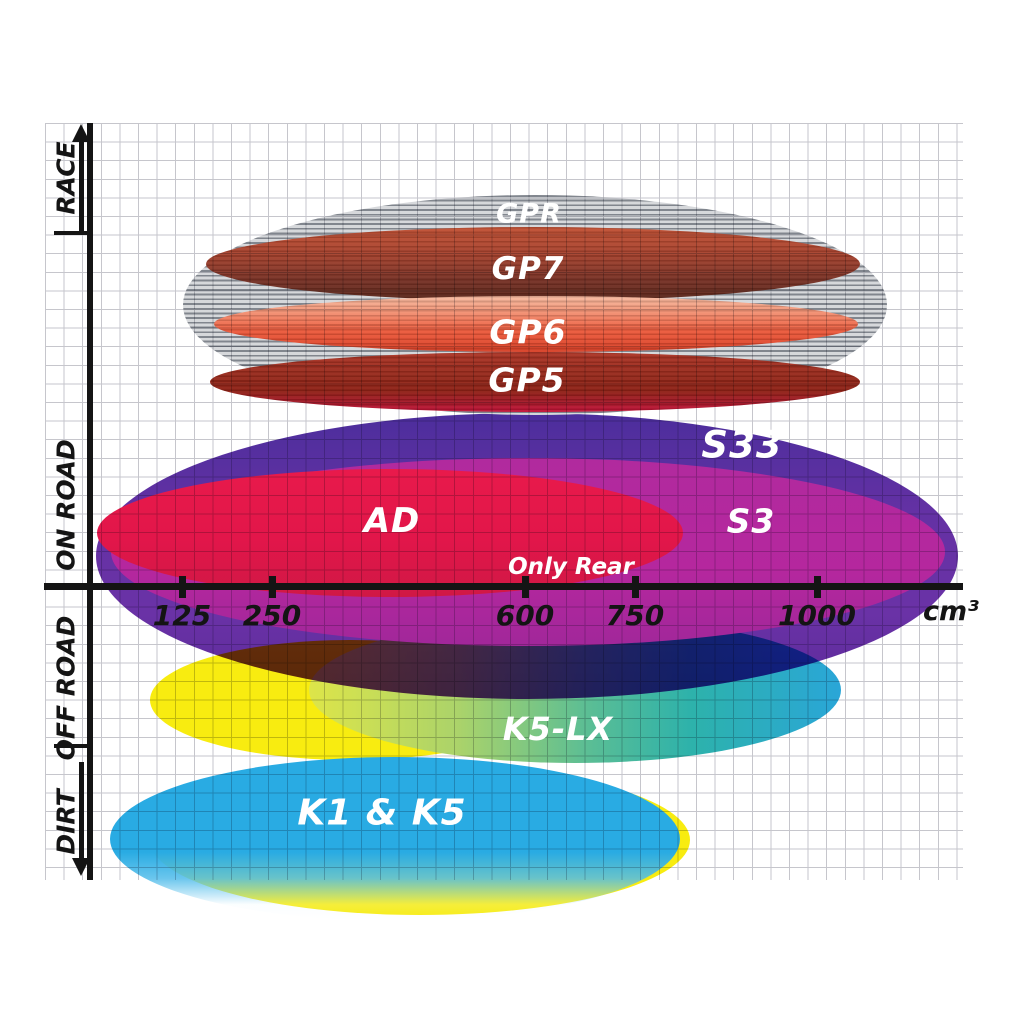 This screenshot has width=1024, height=1024. Describe the element at coordinates (951, 611) in the screenshot. I see `x-axis-unit-label: cm³` at that location.